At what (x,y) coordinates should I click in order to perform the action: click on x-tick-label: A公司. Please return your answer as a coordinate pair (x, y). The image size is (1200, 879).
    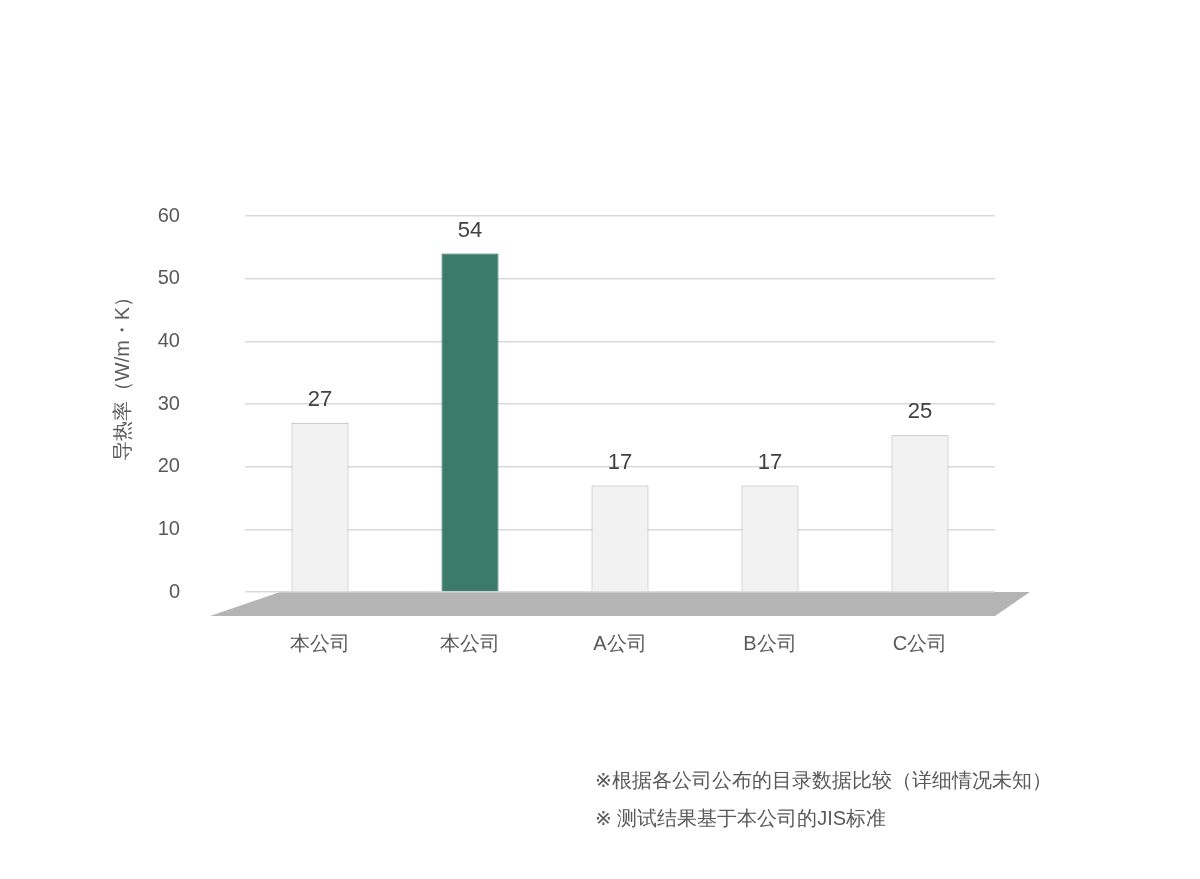
    Looking at the image, I should click on (620, 642).